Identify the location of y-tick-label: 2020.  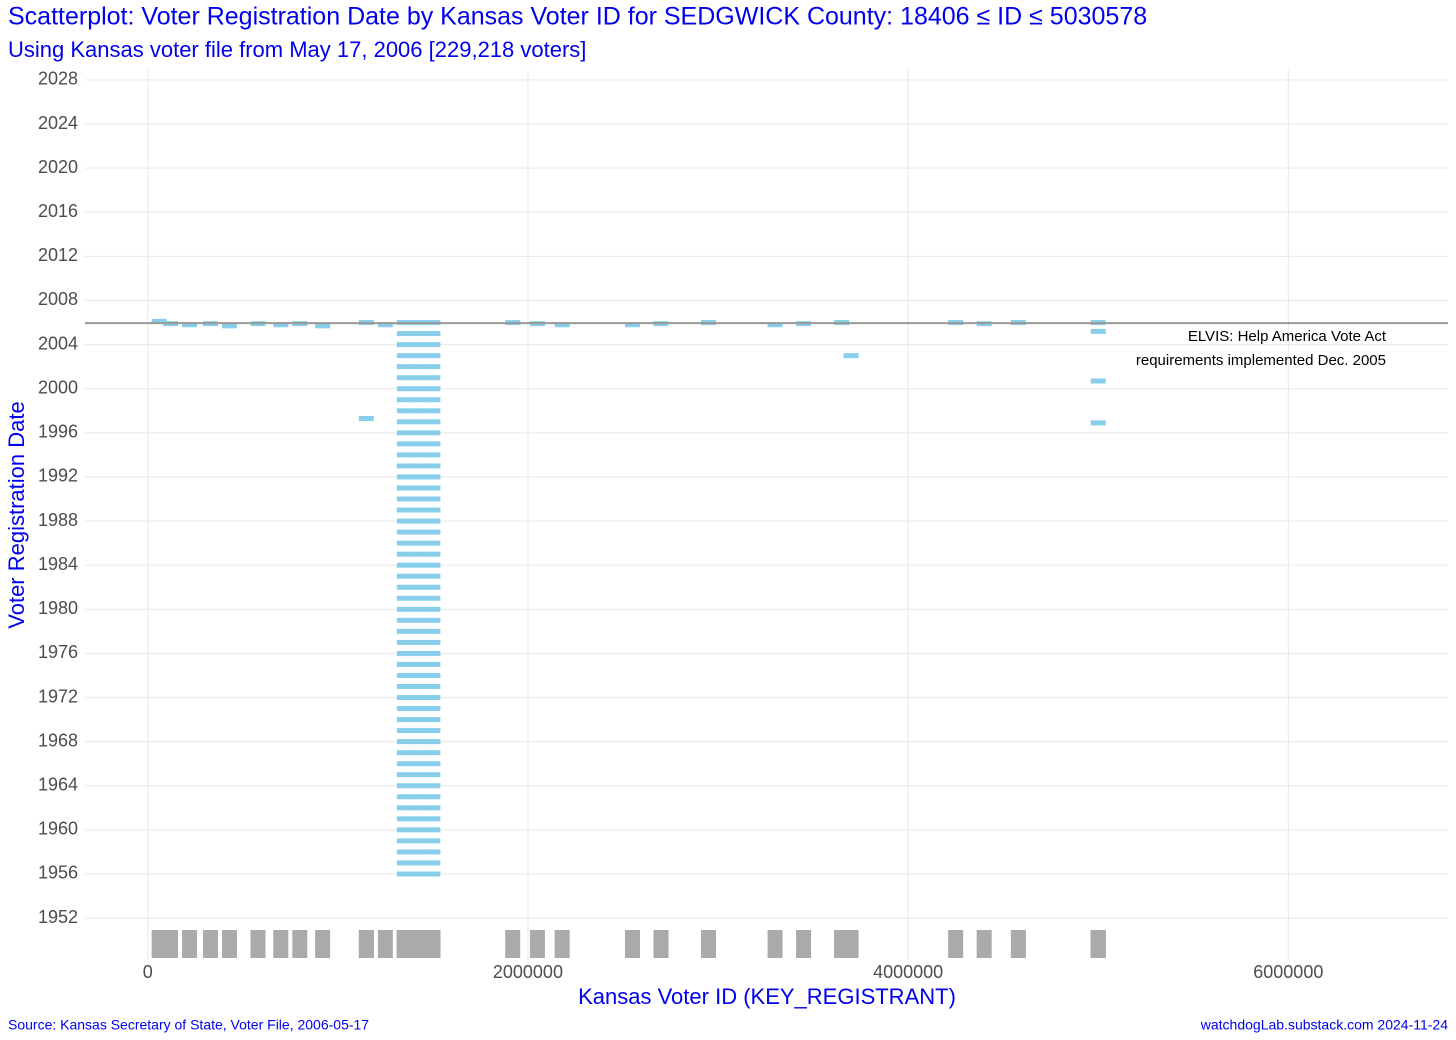
(58, 167).